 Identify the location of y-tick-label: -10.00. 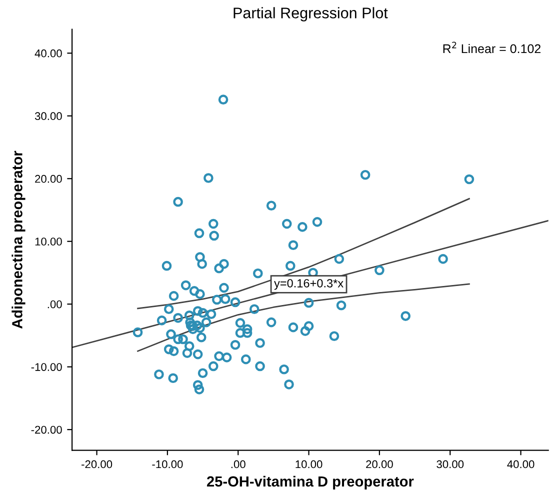
(46, 367).